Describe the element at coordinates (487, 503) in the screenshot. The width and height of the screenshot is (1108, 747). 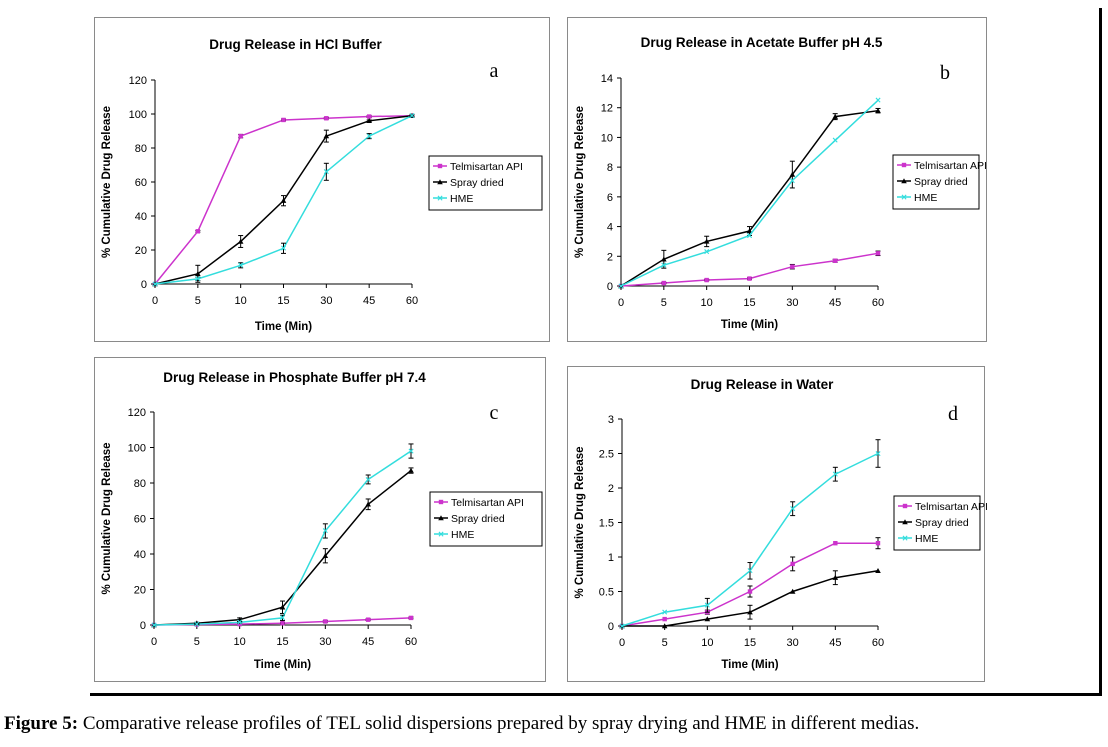
I see `legend-label-api-c: Telmisartan API` at that location.